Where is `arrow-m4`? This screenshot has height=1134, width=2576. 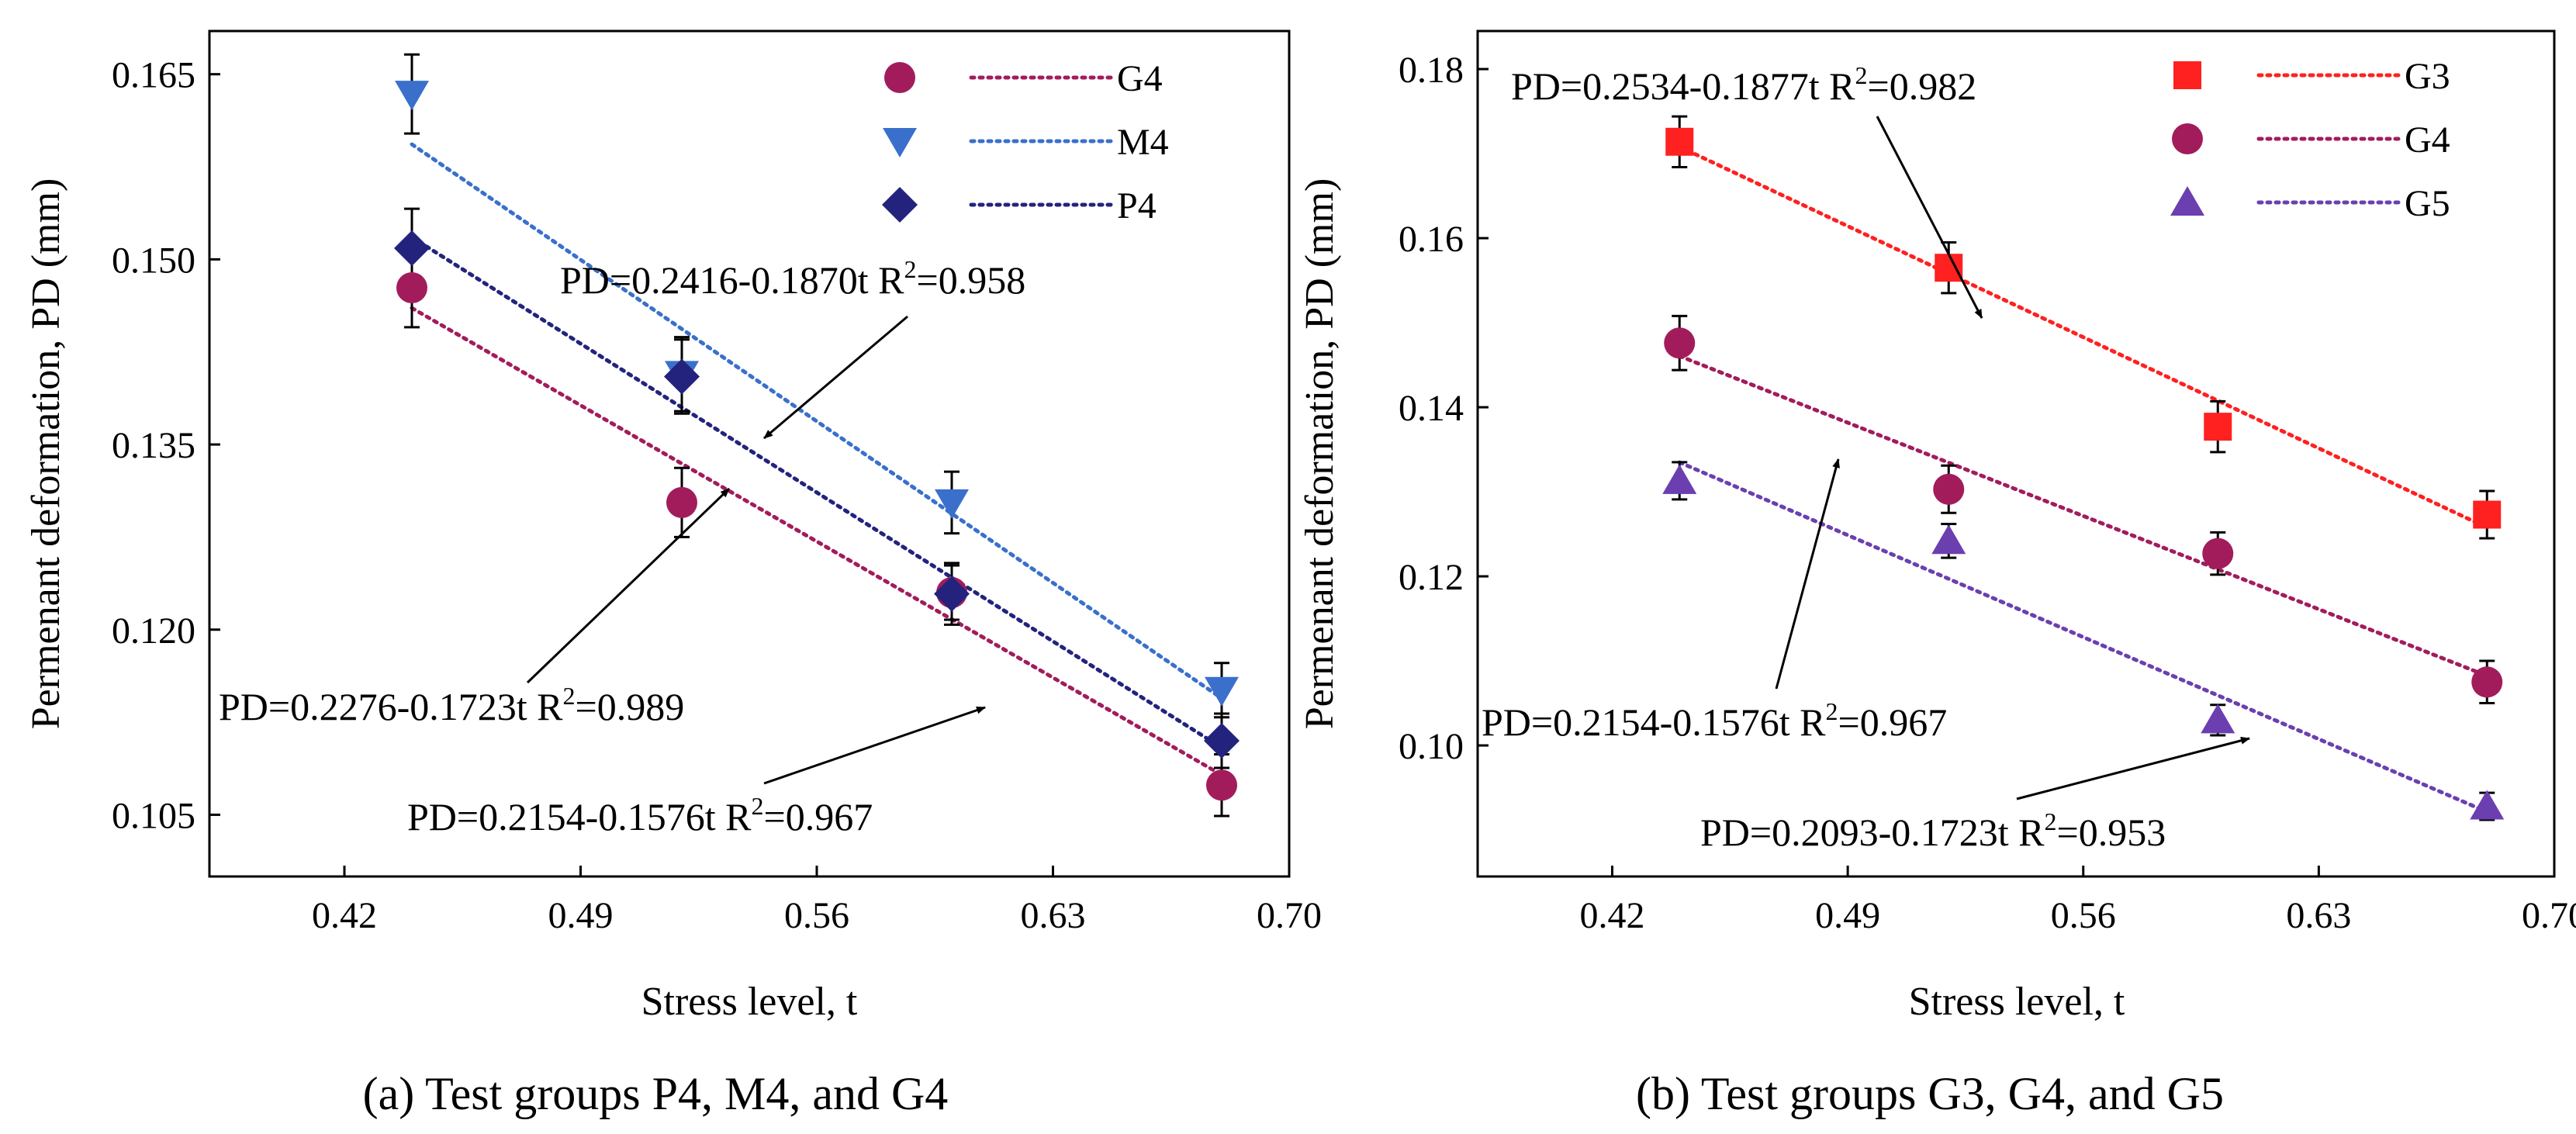 arrow-m4 is located at coordinates (835, 377).